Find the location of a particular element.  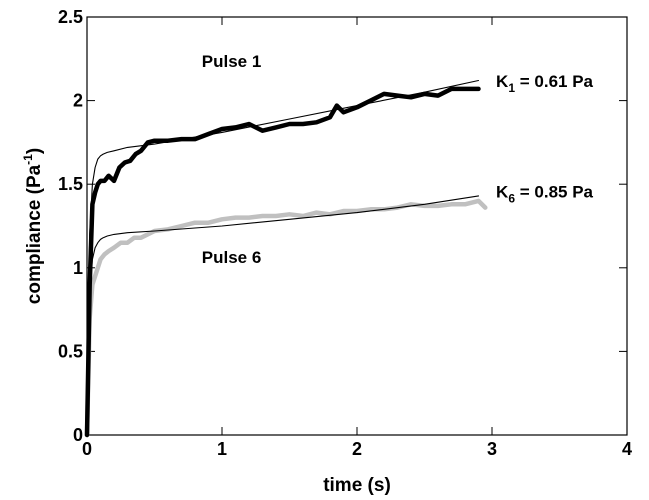

y-axis-label-close: ) is located at coordinates (34, 151).